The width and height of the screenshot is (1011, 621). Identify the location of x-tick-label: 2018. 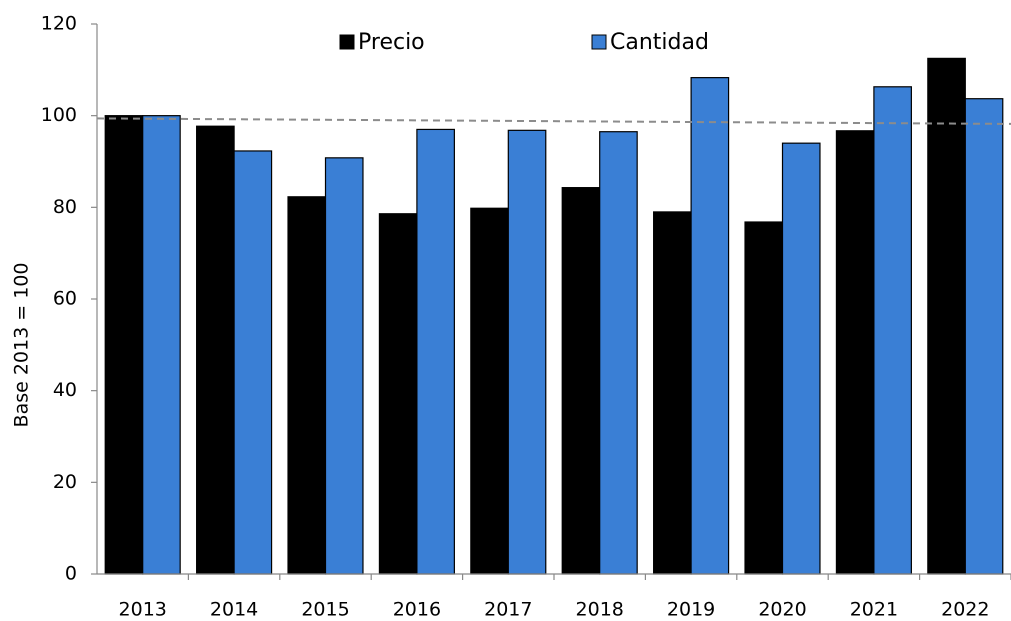
(600, 610).